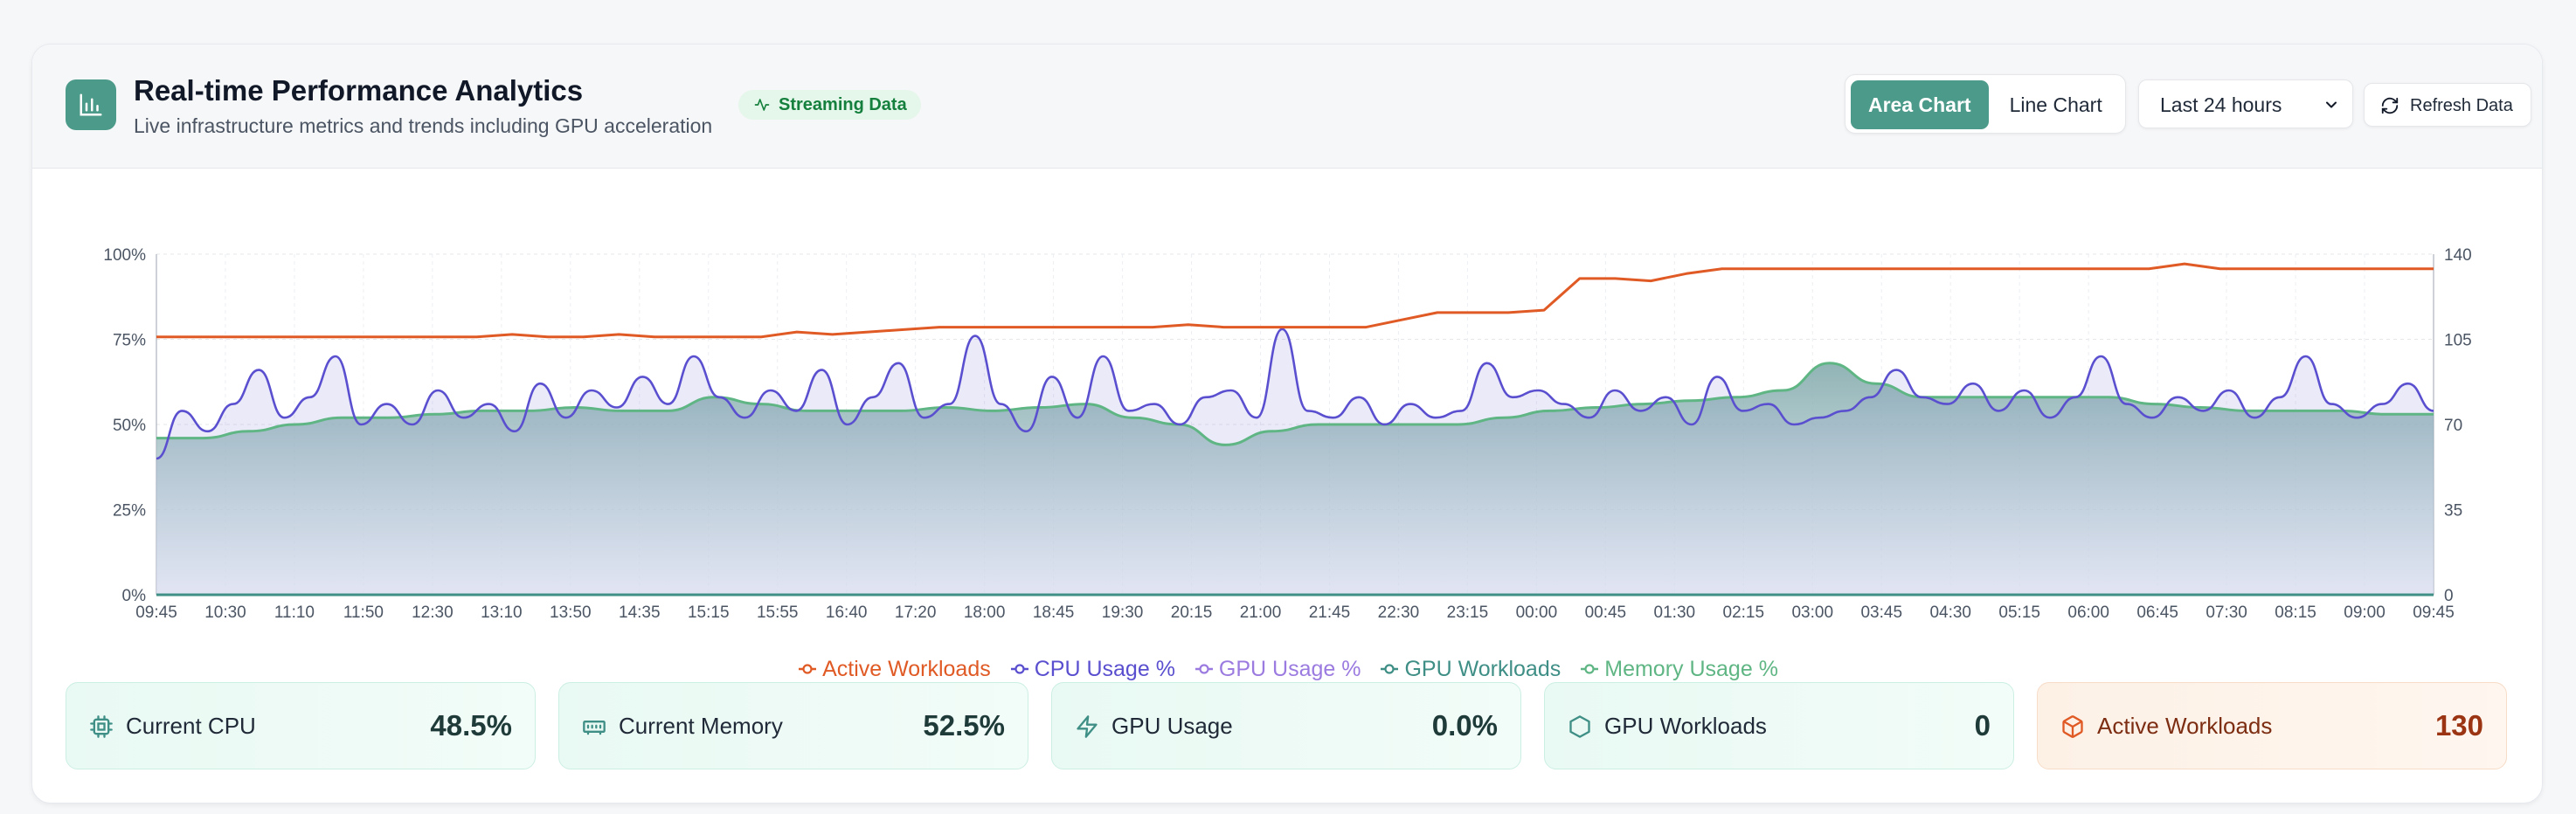 Image resolution: width=2576 pixels, height=814 pixels. I want to click on chart-type-toggle: Area Chart Line Chart, so click(1985, 104).